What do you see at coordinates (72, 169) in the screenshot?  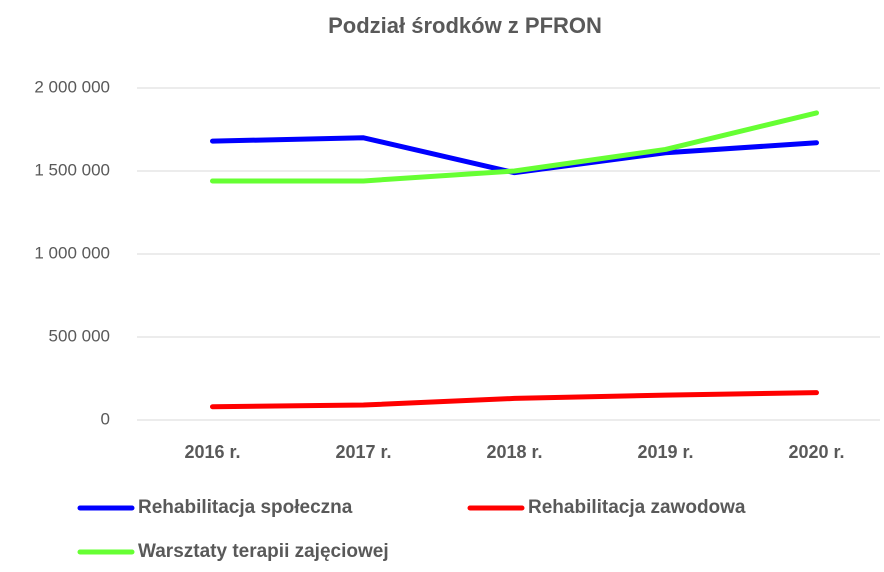 I see `y-tick-label: 1 500 000` at bounding box center [72, 169].